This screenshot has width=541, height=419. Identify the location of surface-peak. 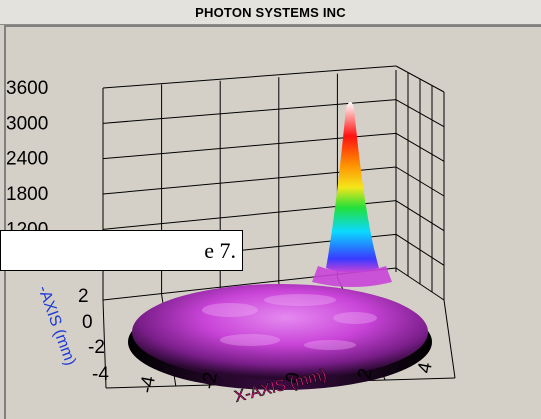
(352, 187).